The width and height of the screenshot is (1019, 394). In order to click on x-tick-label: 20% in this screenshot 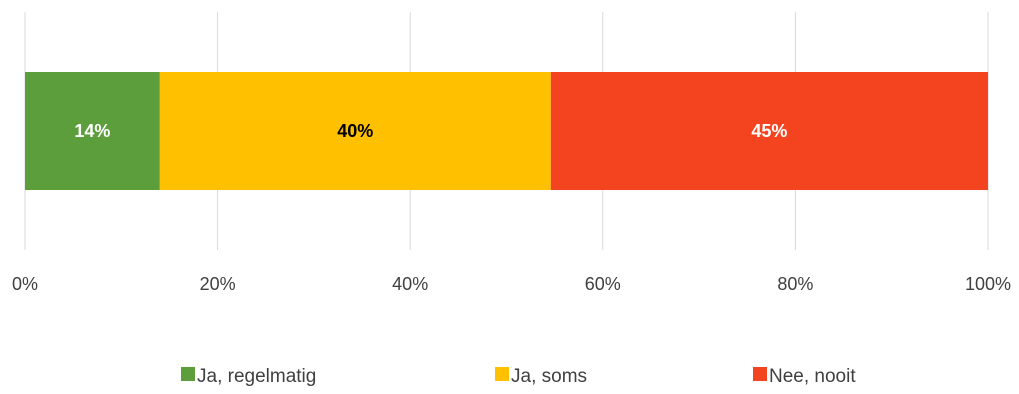, I will do `click(218, 284)`.